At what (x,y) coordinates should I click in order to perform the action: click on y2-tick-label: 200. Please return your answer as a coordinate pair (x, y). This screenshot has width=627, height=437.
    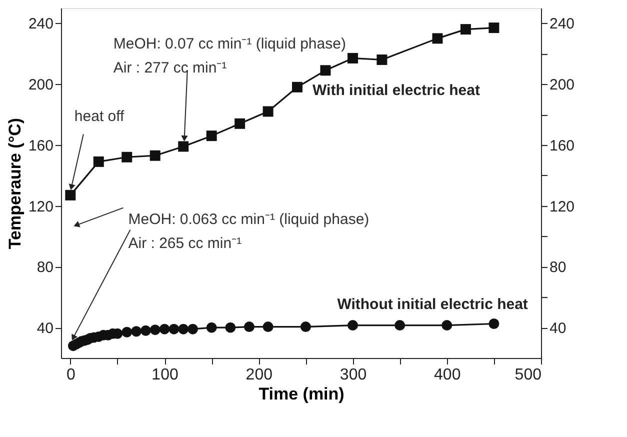
    Looking at the image, I should click on (562, 85).